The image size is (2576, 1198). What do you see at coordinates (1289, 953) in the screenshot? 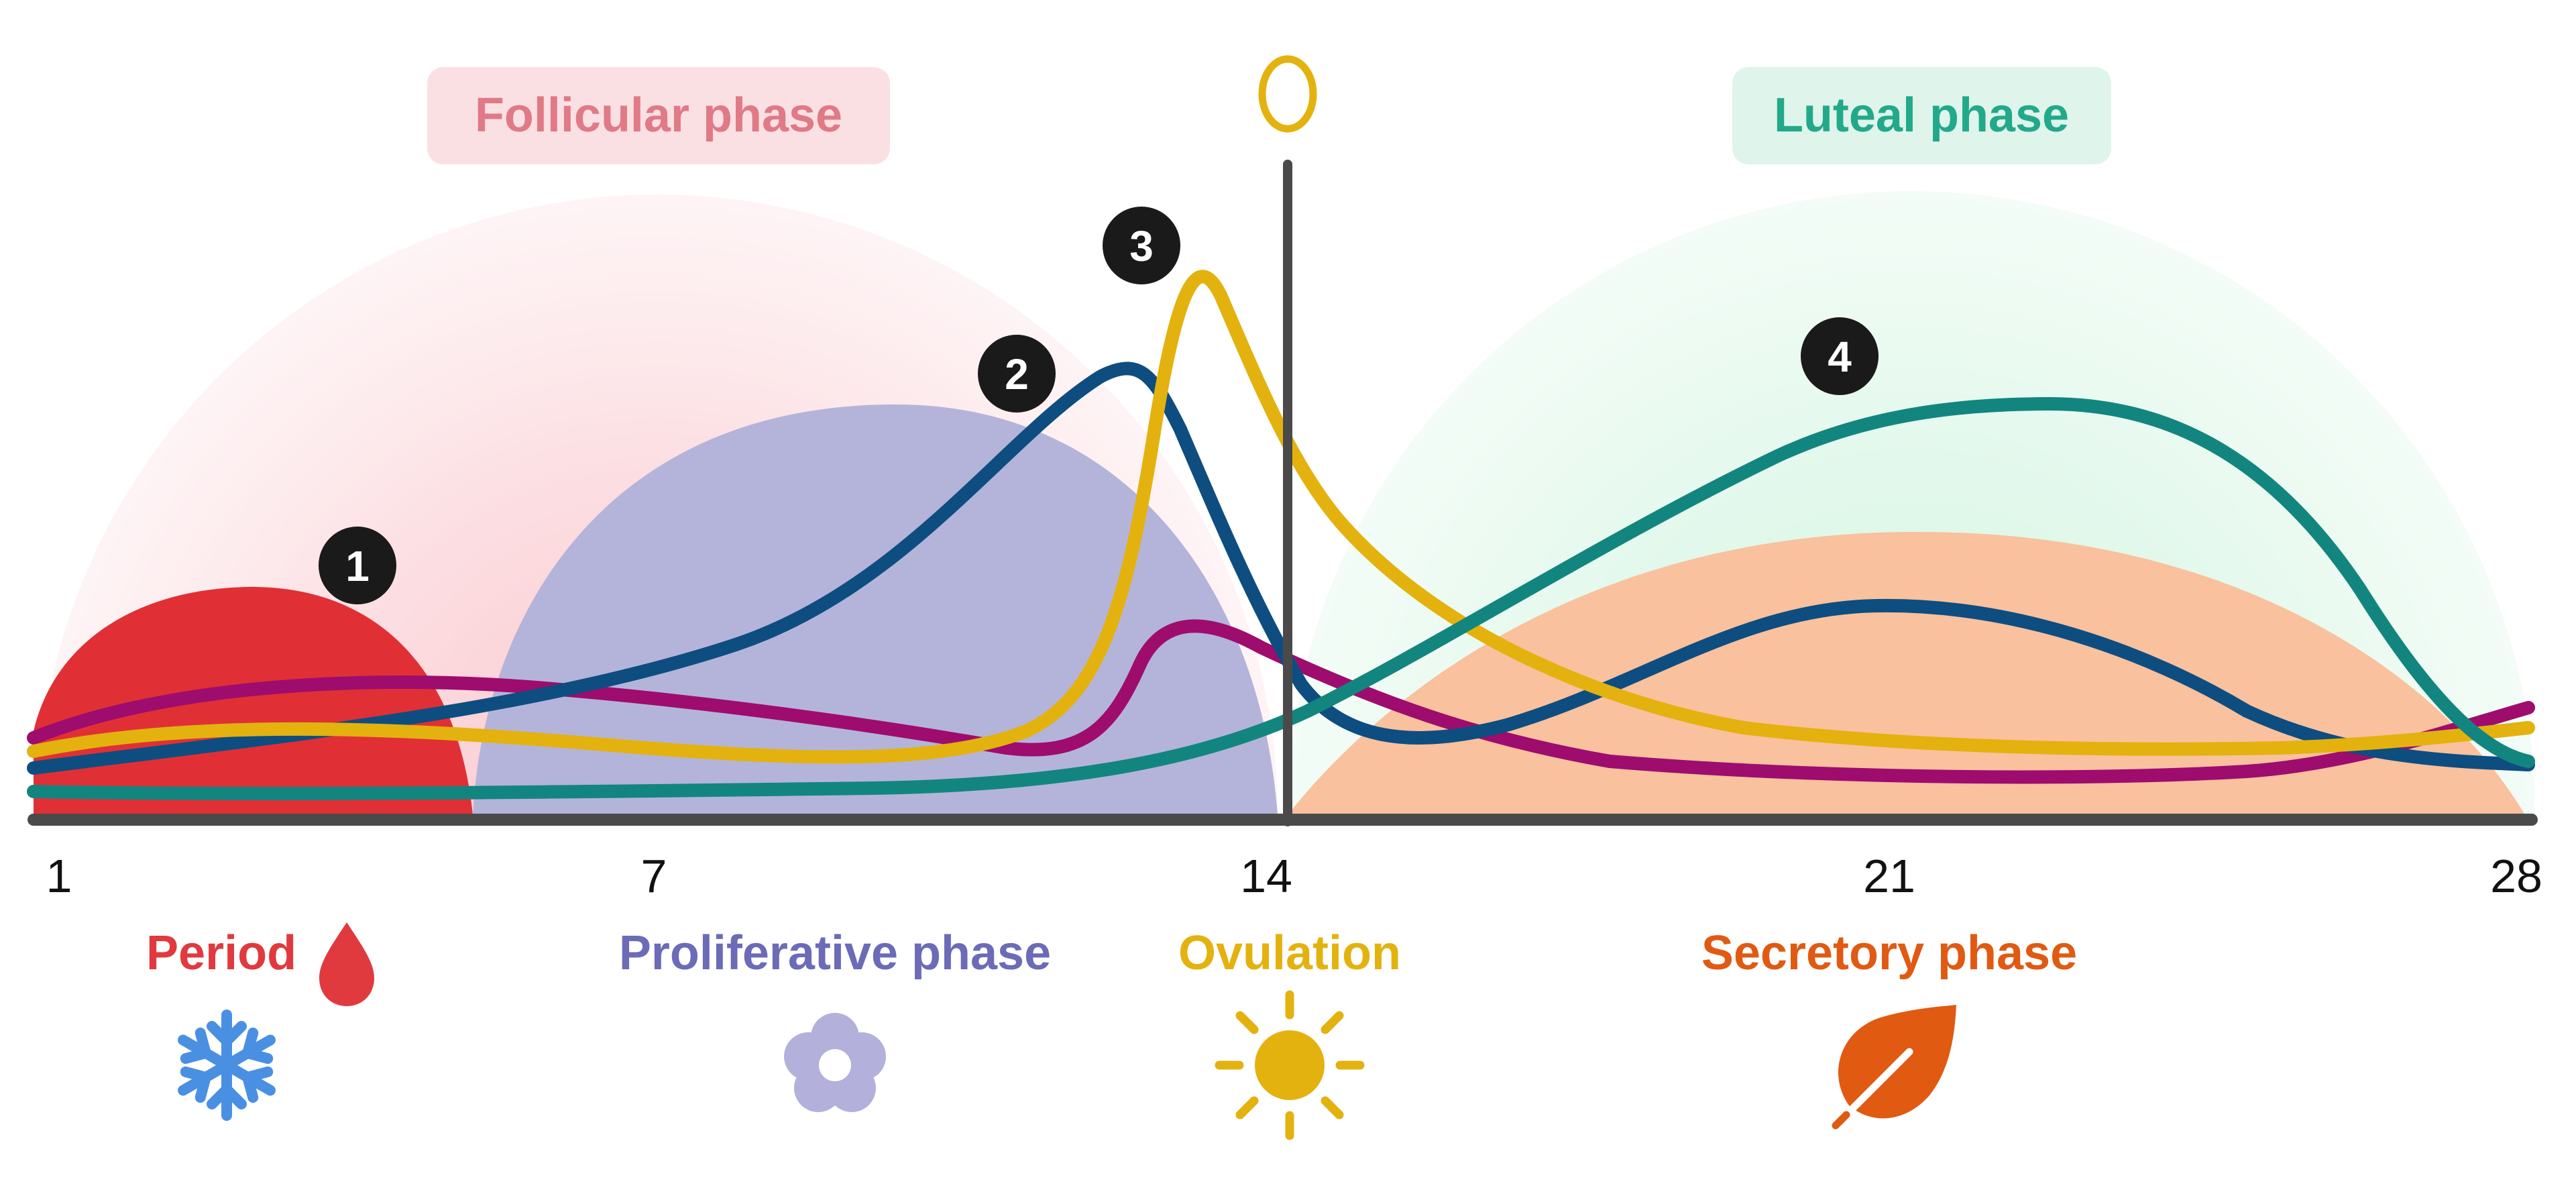
I see `ovulation-label: Ovulation` at bounding box center [1289, 953].